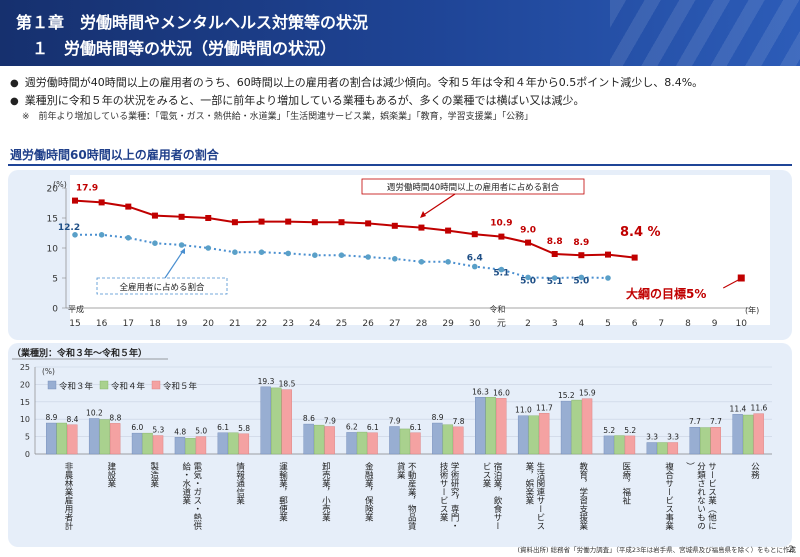  What do you see at coordinates (182, 324) in the screenshot?
I see `x-tick-label: 19` at bounding box center [182, 324].